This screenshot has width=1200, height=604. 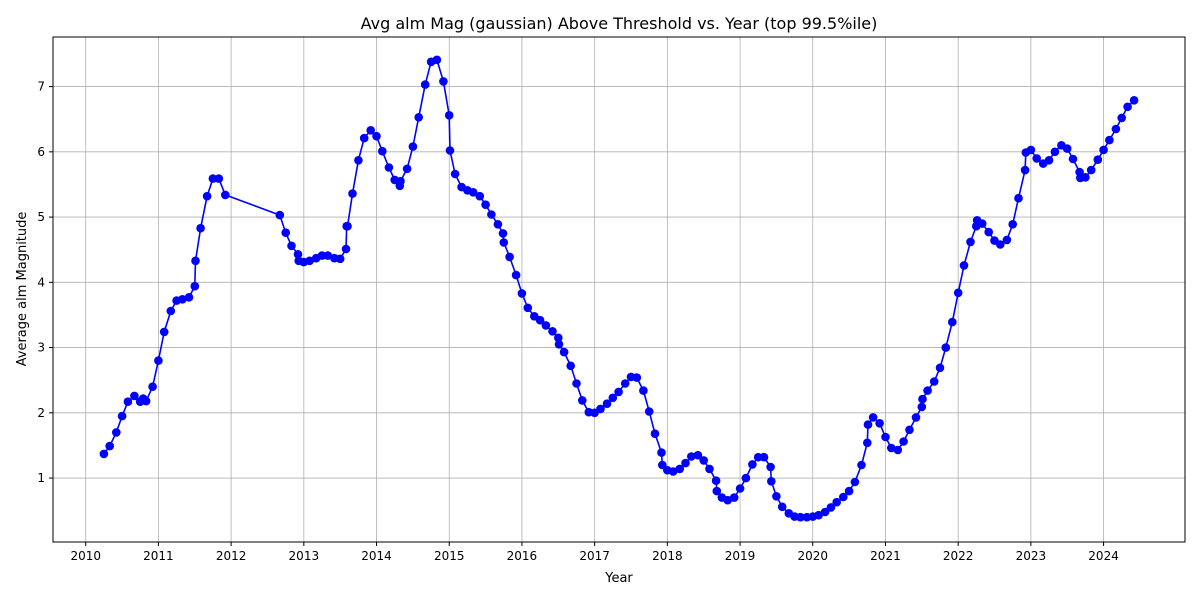 What do you see at coordinates (522, 556) in the screenshot?
I see `x-tick-label: 2016` at bounding box center [522, 556].